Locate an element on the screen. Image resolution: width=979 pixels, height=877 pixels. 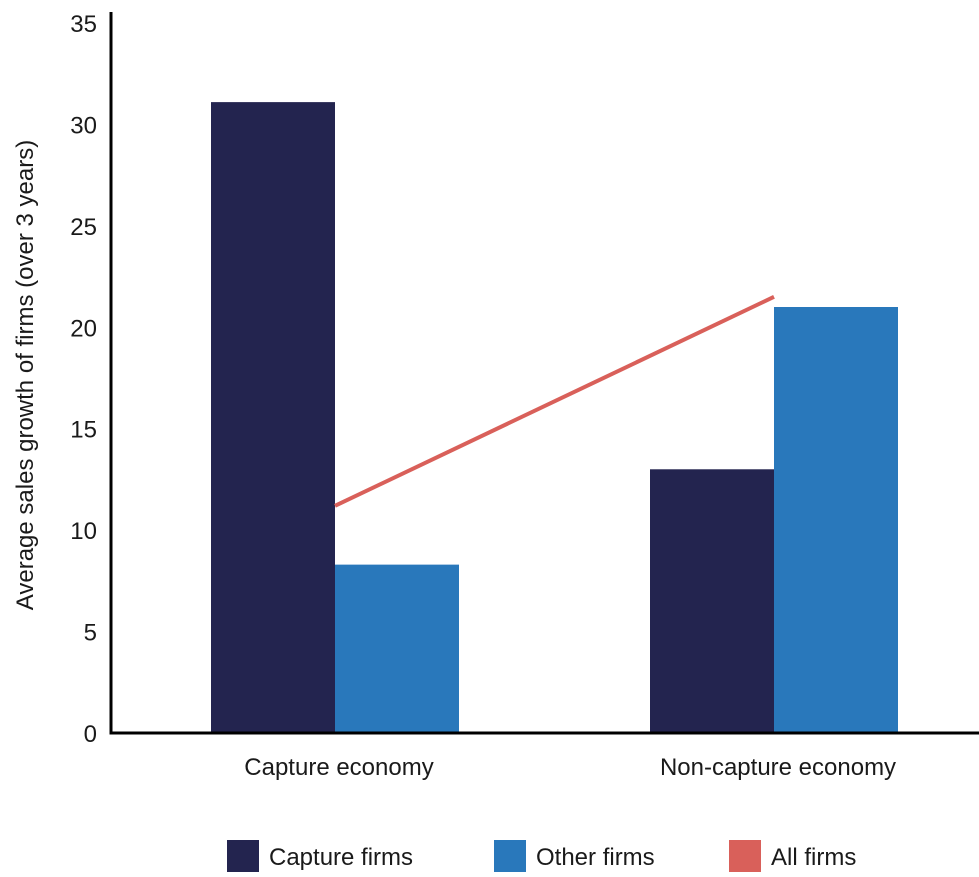
y-tick-label-5: 5 is located at coordinates (90, 633).